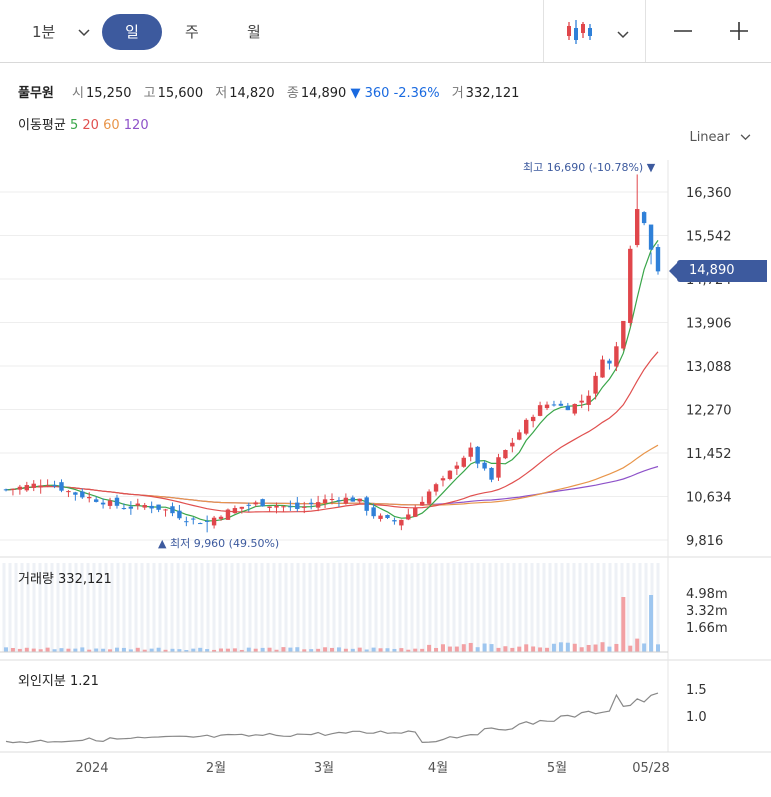 This screenshot has width=771, height=797. What do you see at coordinates (109, 93) in the screenshot?
I see `open-value: 15,250` at bounding box center [109, 93].